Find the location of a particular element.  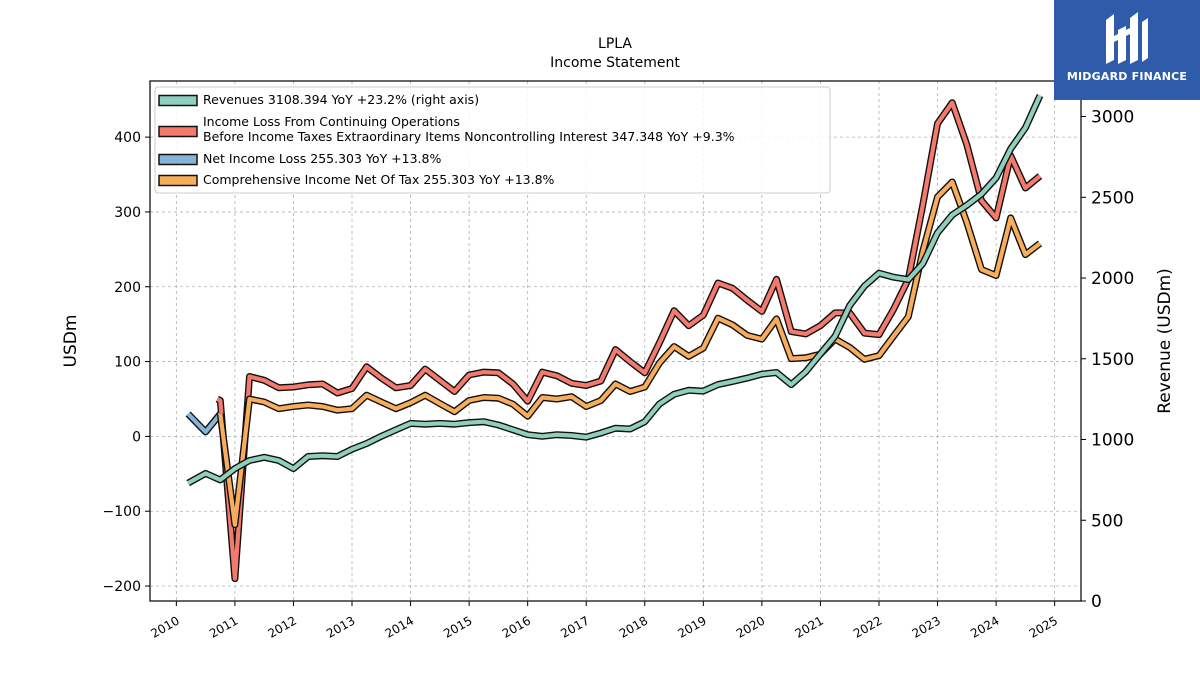

x-tick-label: 2016 is located at coordinates (516, 626).